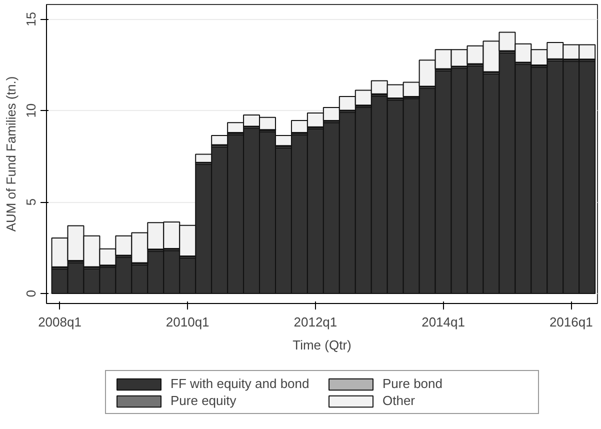  I want to click on x-tick-label: 2014q1, so click(443, 322).